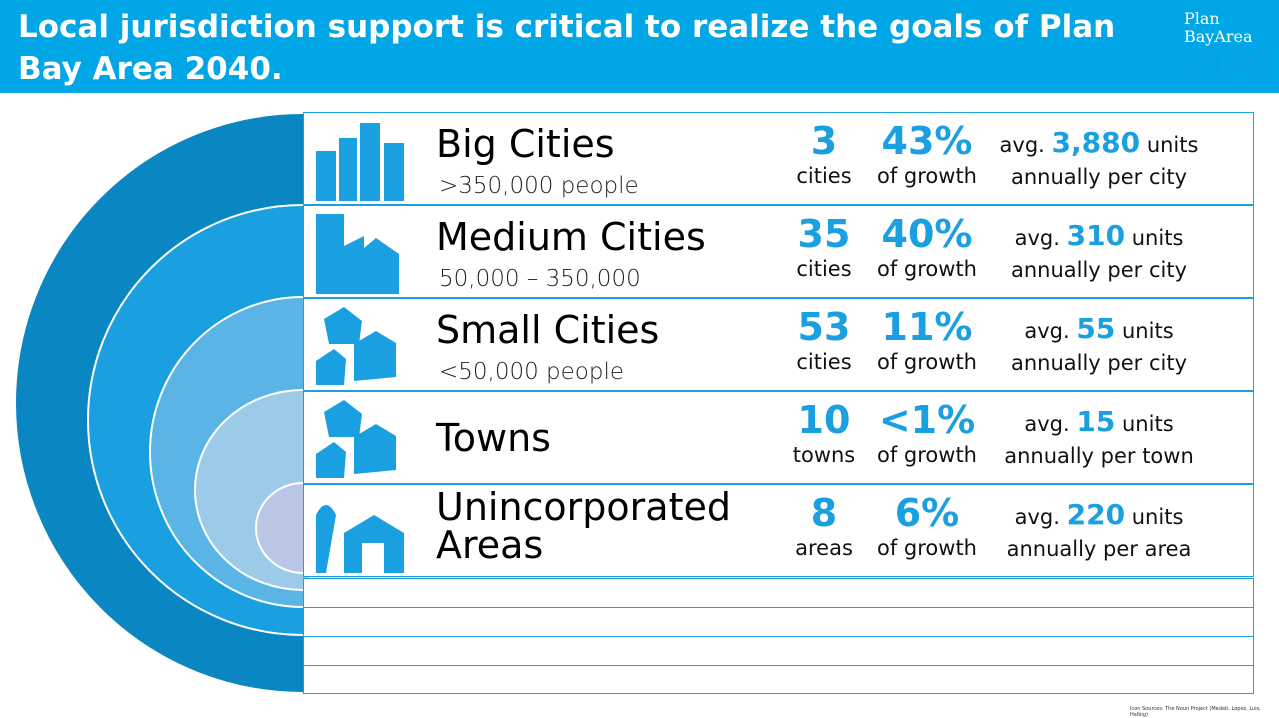 The image size is (1279, 718). What do you see at coordinates (824, 327) in the screenshot?
I see `count-value: 53` at bounding box center [824, 327].